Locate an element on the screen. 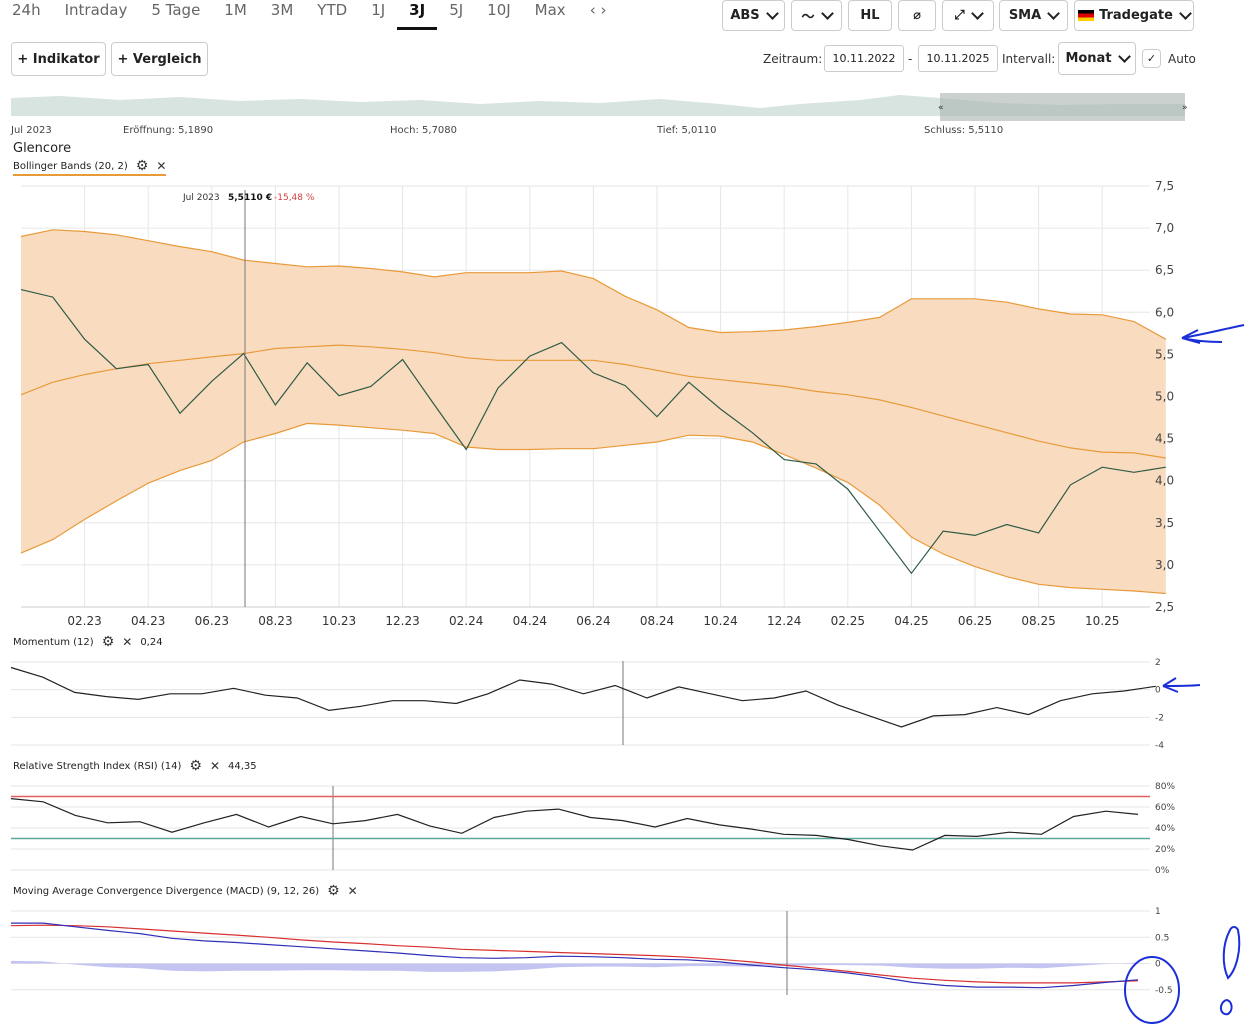 The image size is (1245, 1025). tab-1m: 1M is located at coordinates (235, 10).